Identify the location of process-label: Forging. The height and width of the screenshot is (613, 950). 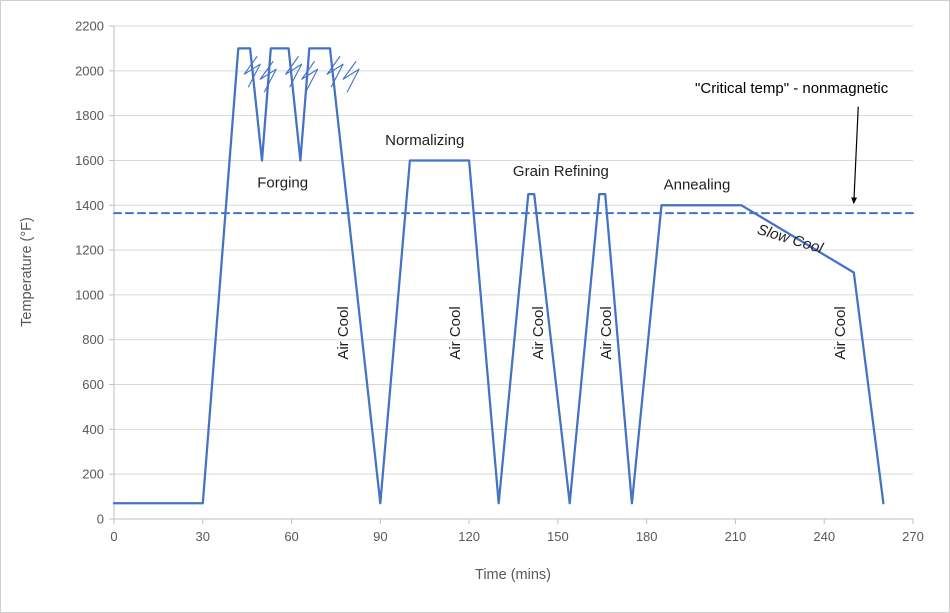
(282, 182).